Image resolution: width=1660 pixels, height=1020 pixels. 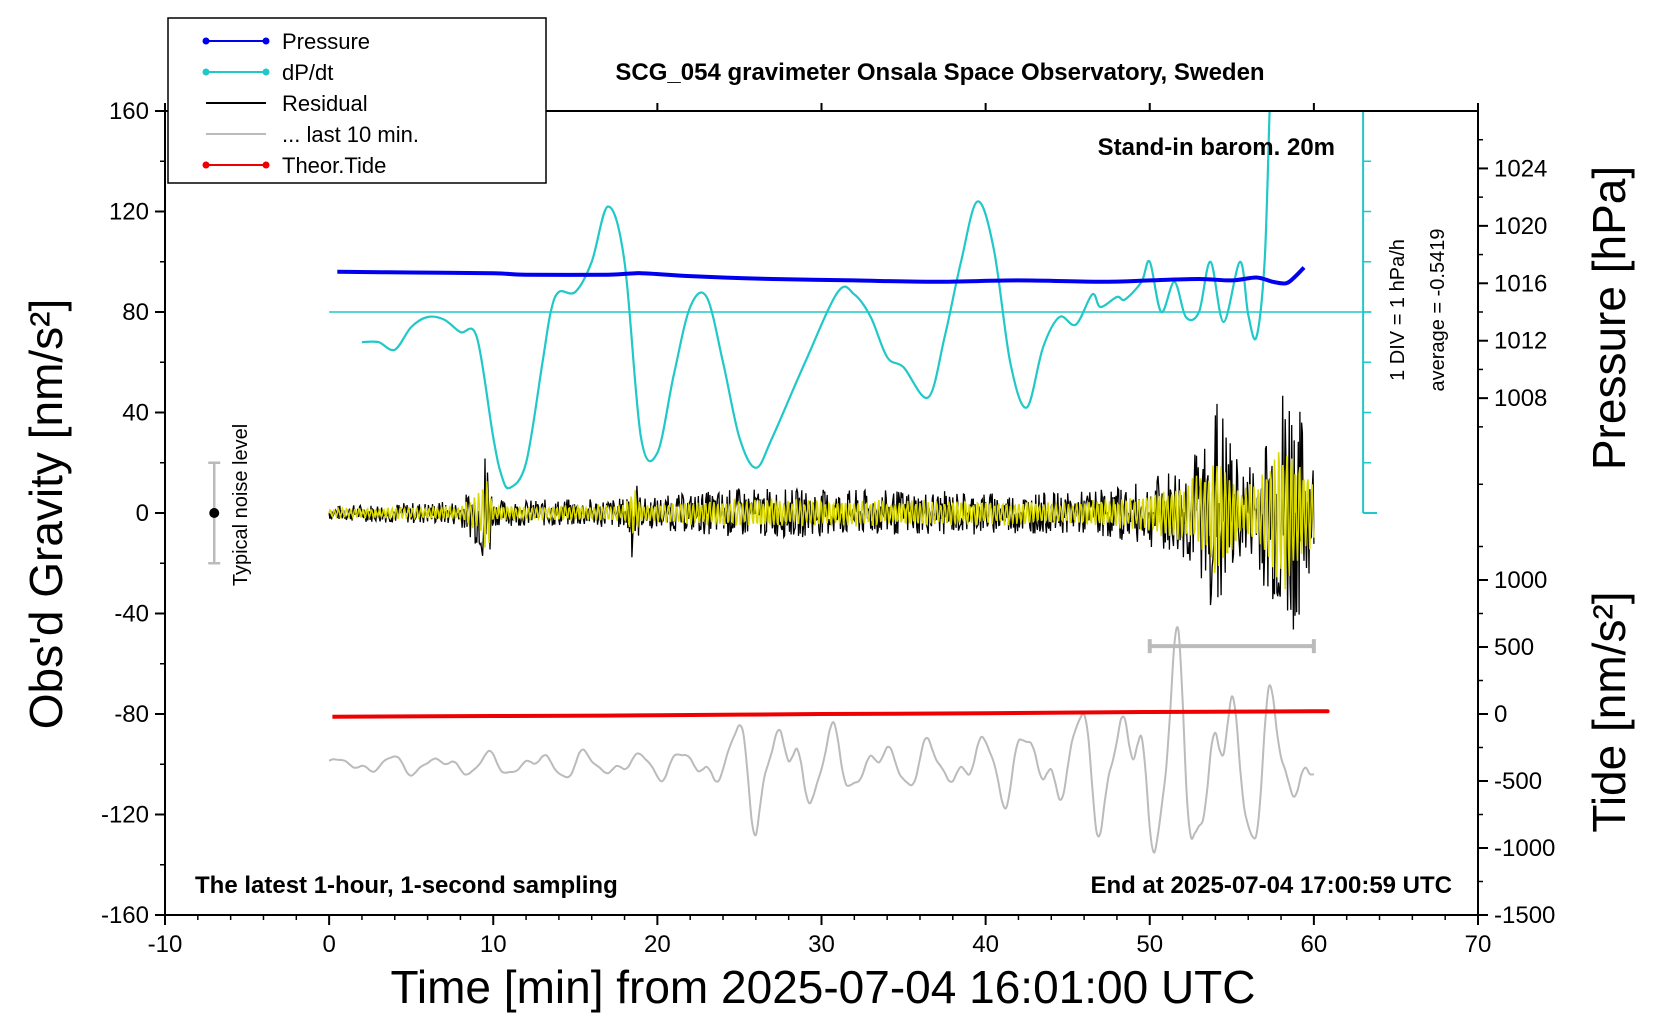 What do you see at coordinates (1520, 226) in the screenshot?
I see `pressure-tick-label: 1020` at bounding box center [1520, 226].